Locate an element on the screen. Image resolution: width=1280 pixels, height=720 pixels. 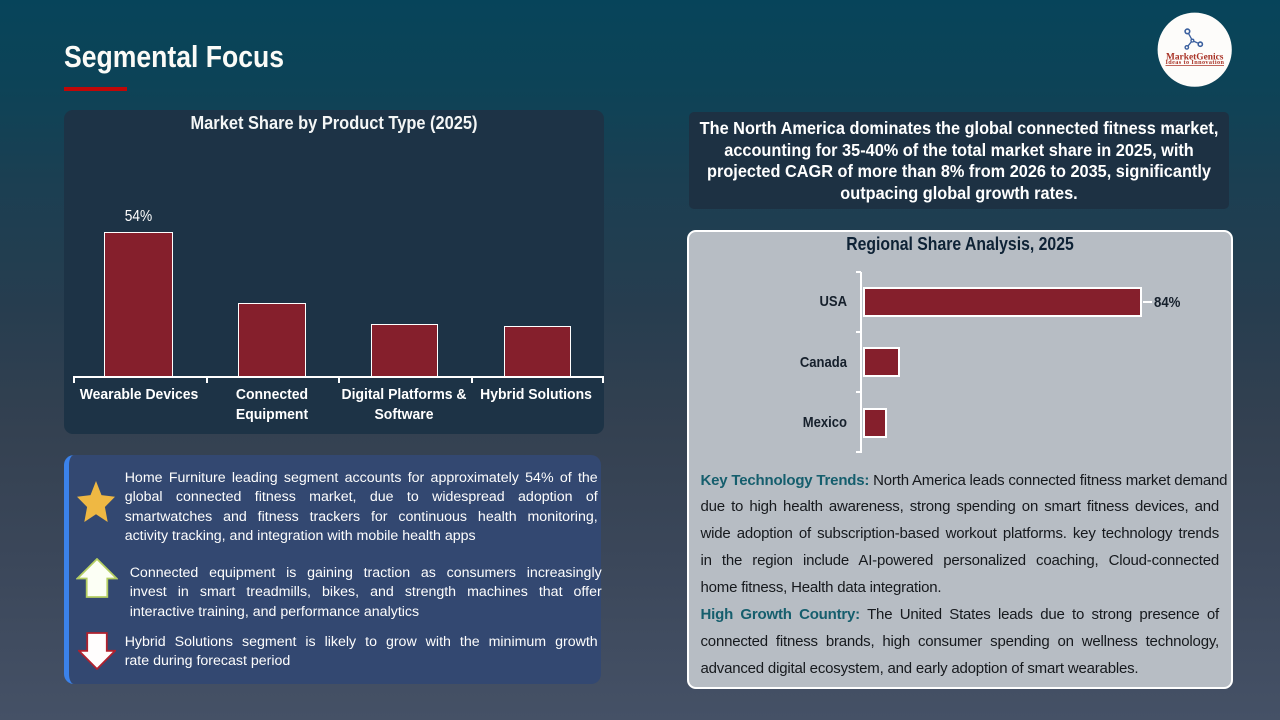
svg-text: Ideas to Innovation is located at coordinates (1194, 62).